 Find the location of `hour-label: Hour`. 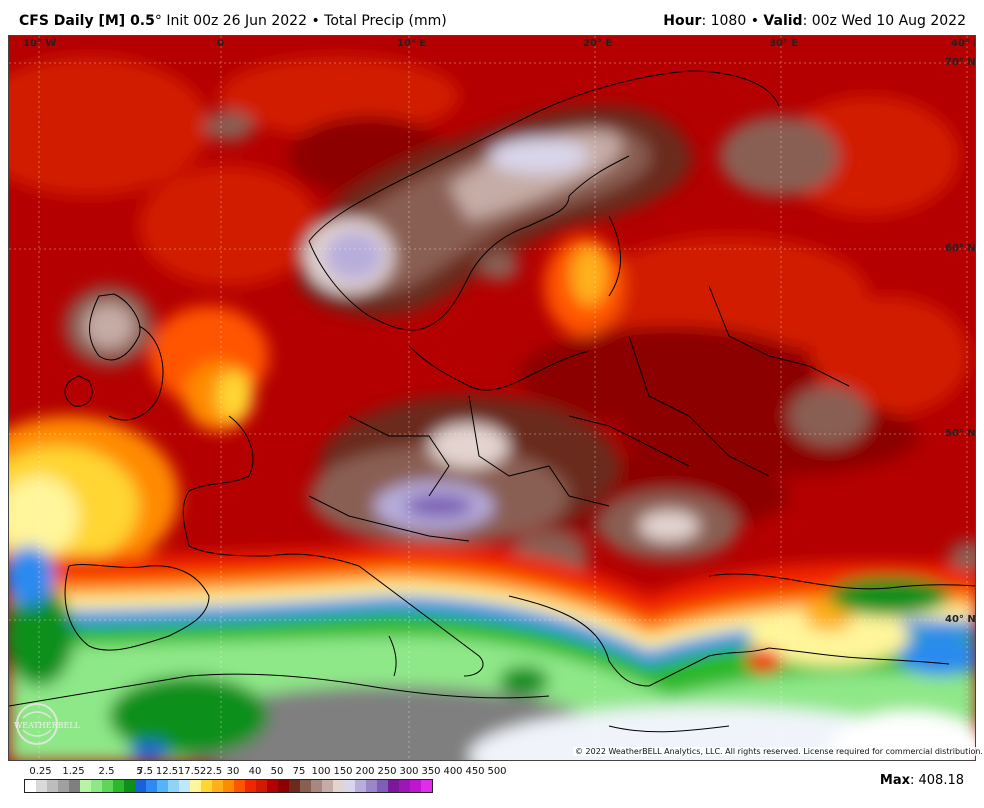

hour-label: Hour is located at coordinates (682, 21).